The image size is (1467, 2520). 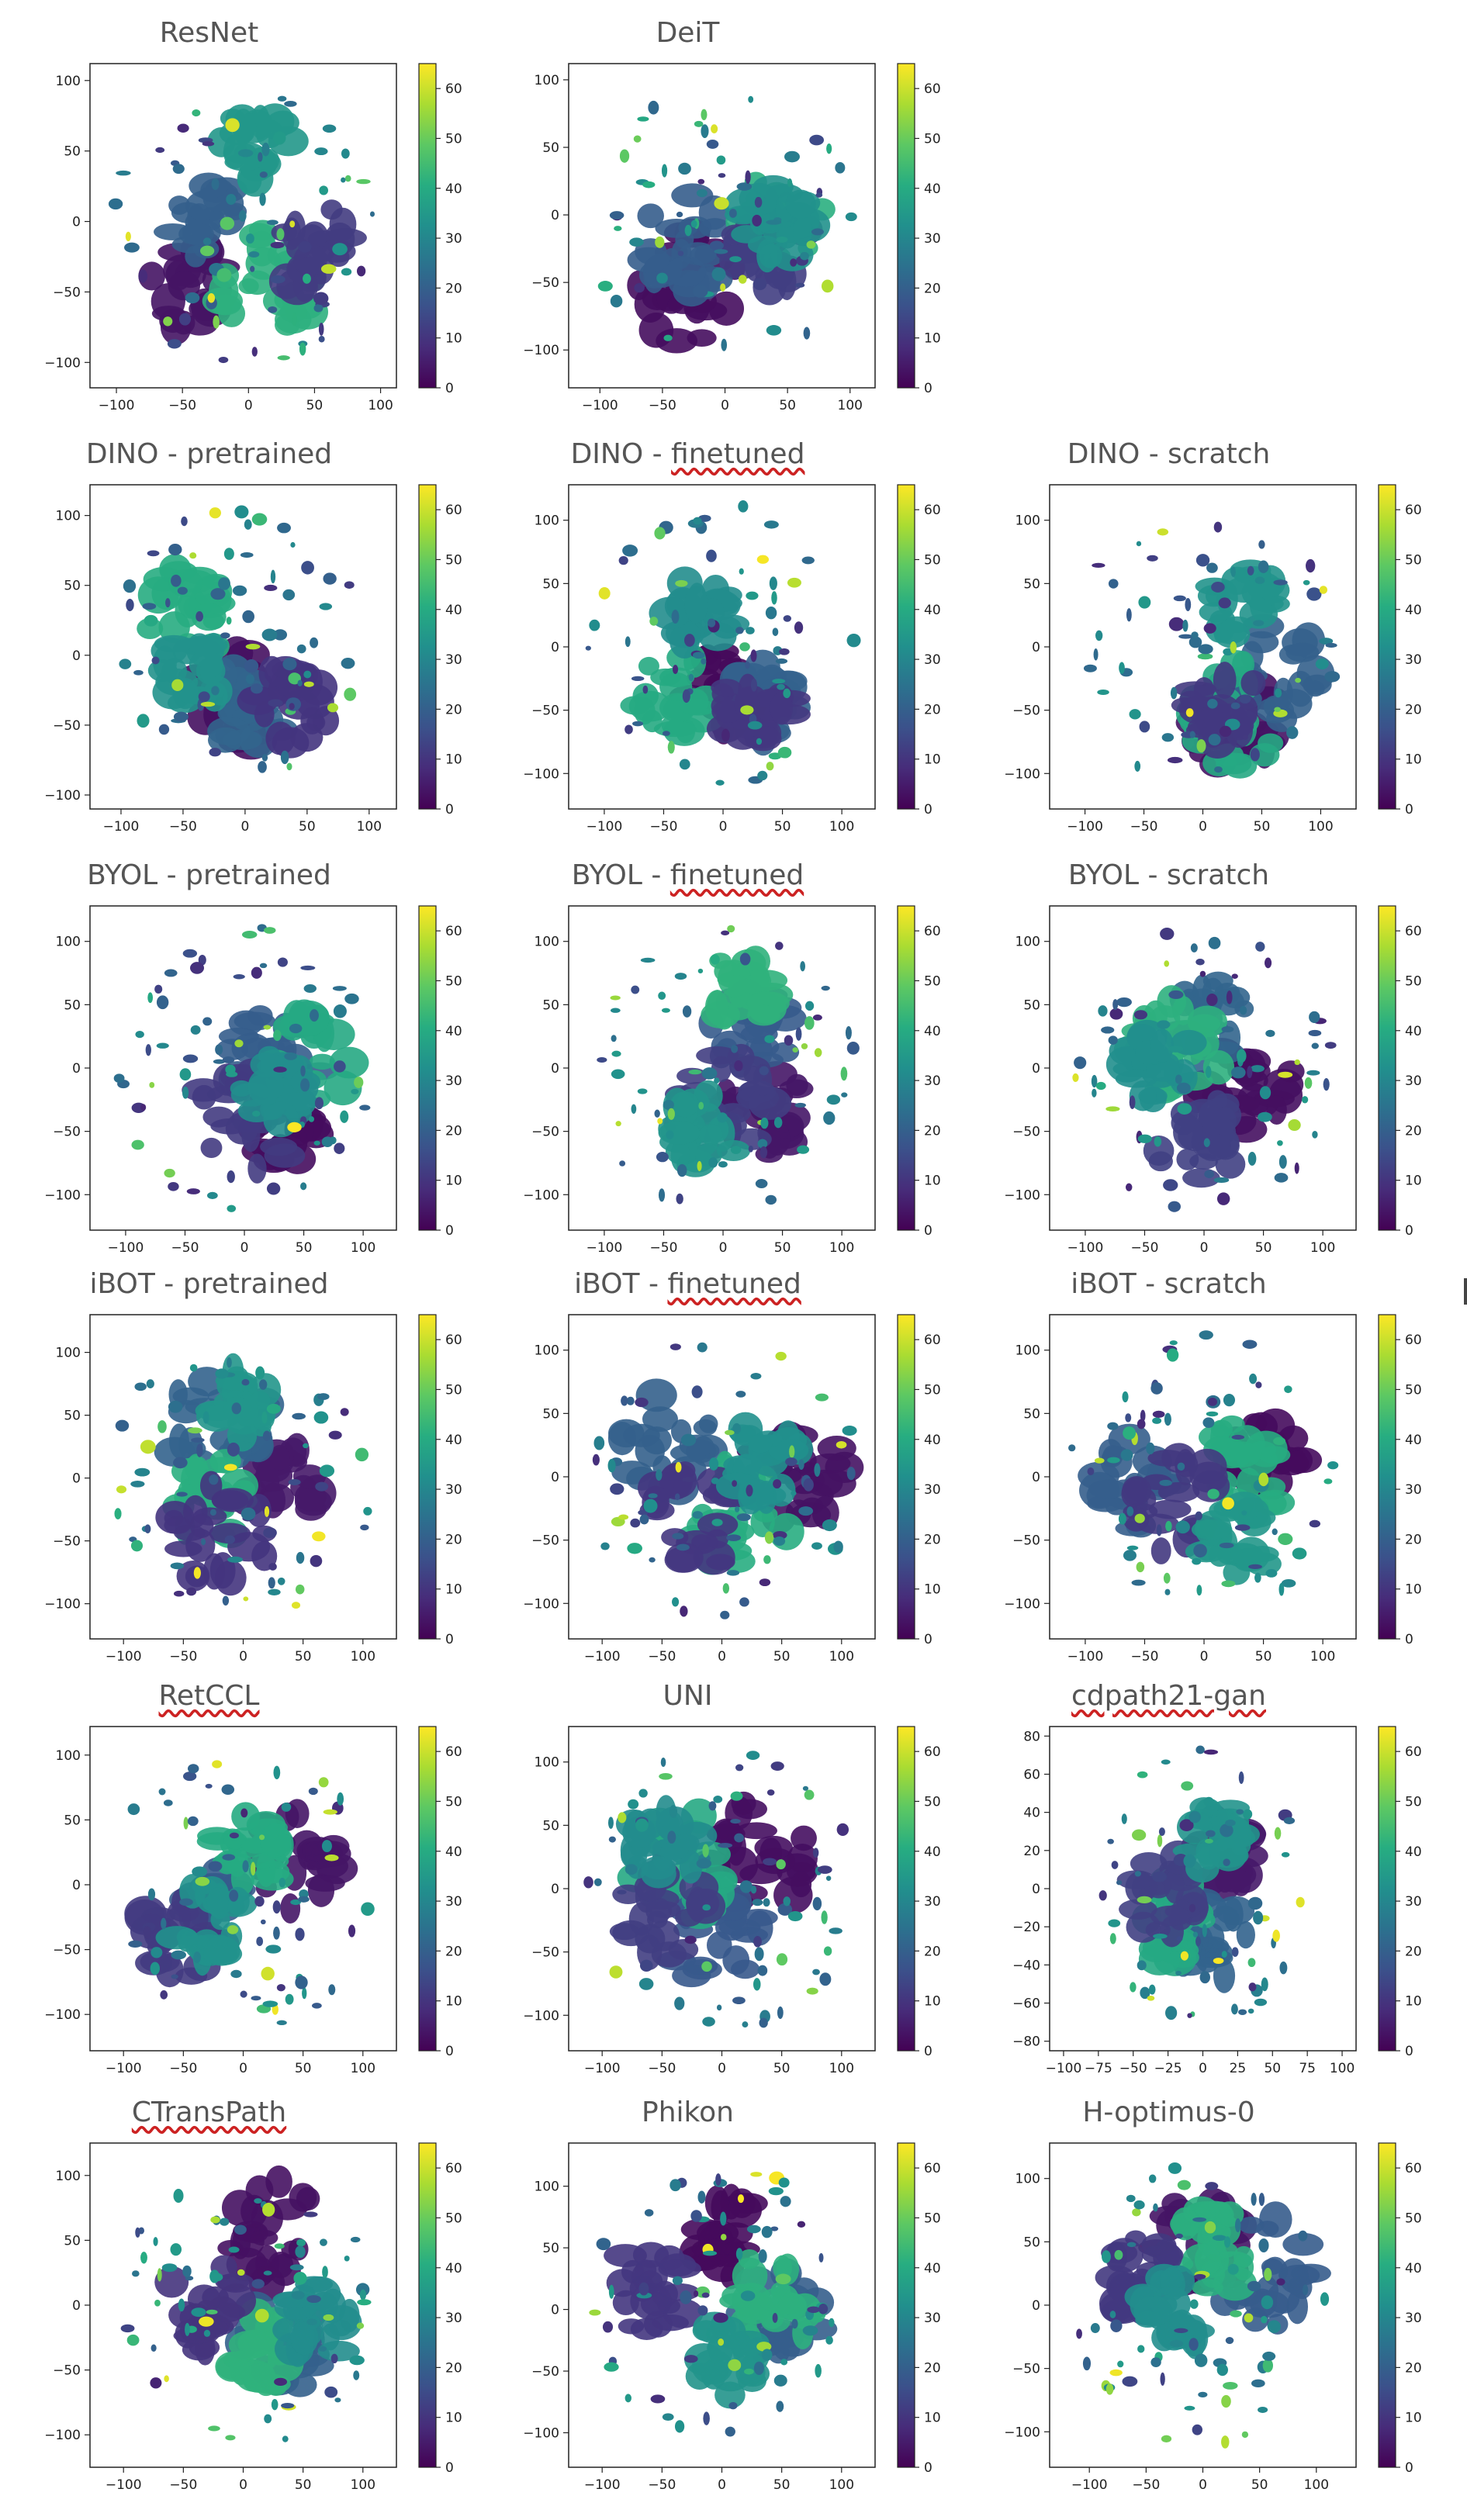 I want to click on y-tick-label: 0, so click(x=76, y=1886).